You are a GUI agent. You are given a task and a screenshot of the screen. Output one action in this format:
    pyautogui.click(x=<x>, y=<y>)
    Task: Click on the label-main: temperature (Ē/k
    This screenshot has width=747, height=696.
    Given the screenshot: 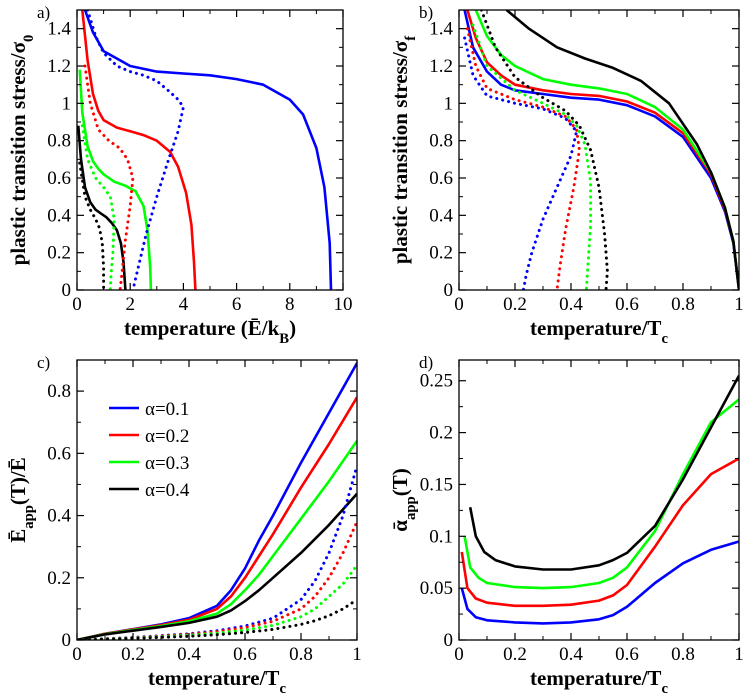 What is the action you would take?
    pyautogui.click(x=202, y=328)
    